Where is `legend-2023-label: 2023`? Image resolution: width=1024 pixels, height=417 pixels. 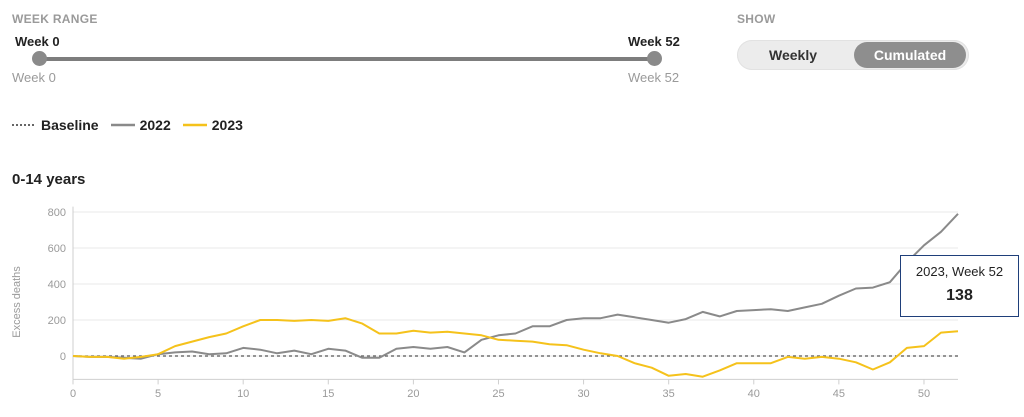 legend-2023-label: 2023 is located at coordinates (227, 125).